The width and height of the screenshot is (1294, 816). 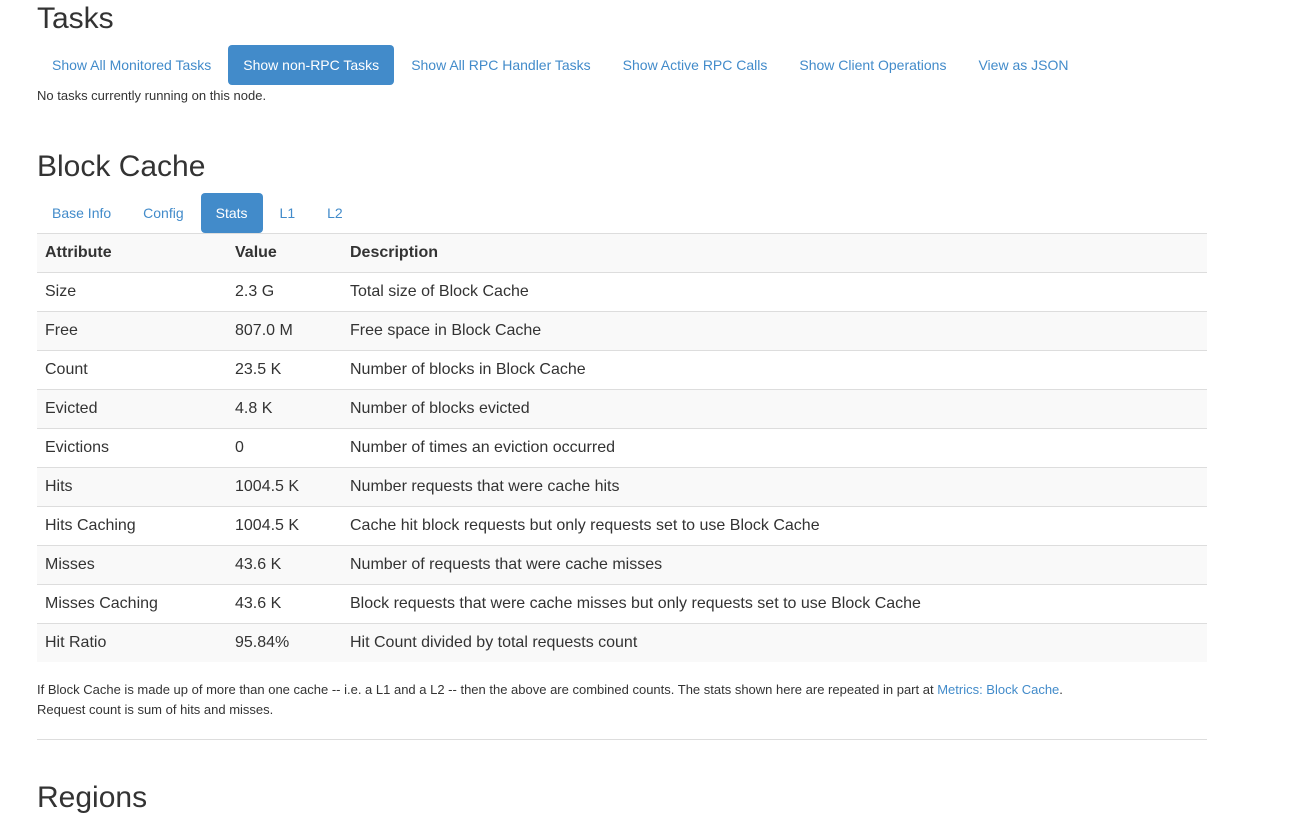 What do you see at coordinates (284, 409) in the screenshot?
I see `cell-value: 4.8 K` at bounding box center [284, 409].